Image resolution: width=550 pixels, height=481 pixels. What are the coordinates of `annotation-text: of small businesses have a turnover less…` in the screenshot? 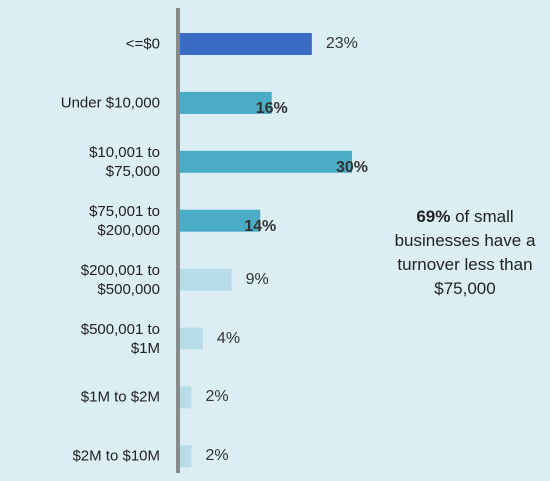 It's located at (465, 252).